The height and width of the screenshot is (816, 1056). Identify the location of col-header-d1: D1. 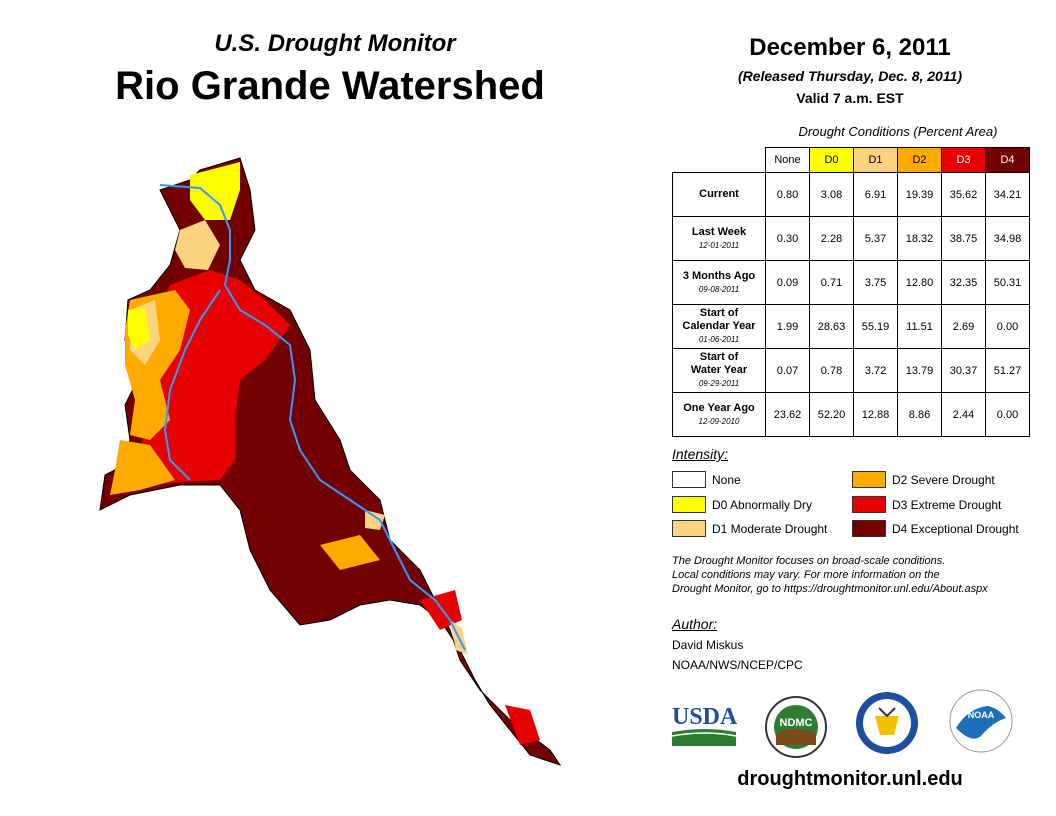
(875, 160).